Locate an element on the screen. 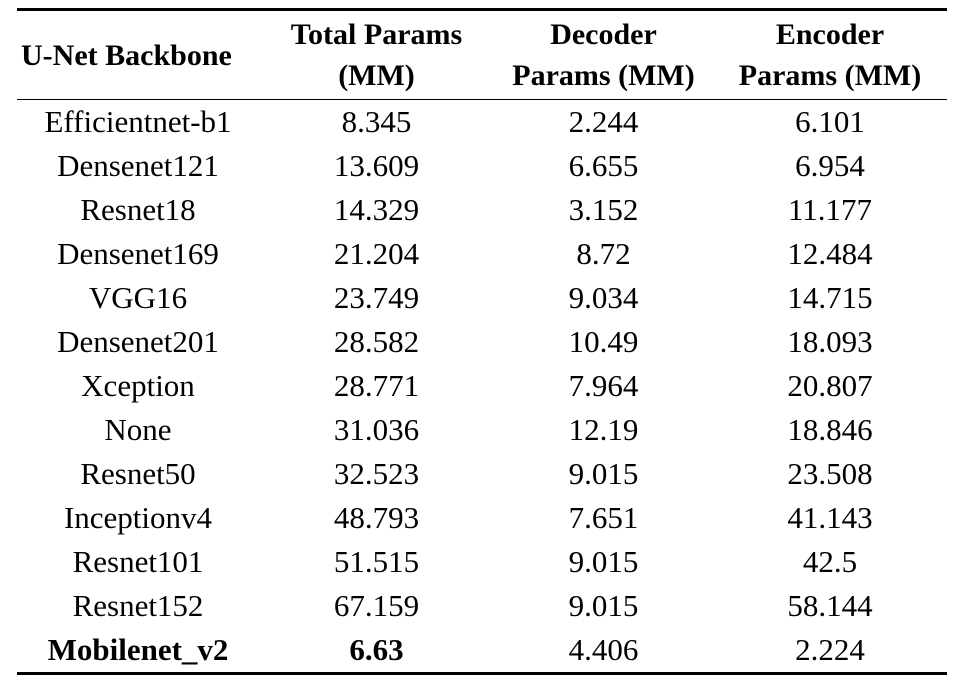  table-row: VGG16 23.749 9.034 14.715 is located at coordinates (482, 298).